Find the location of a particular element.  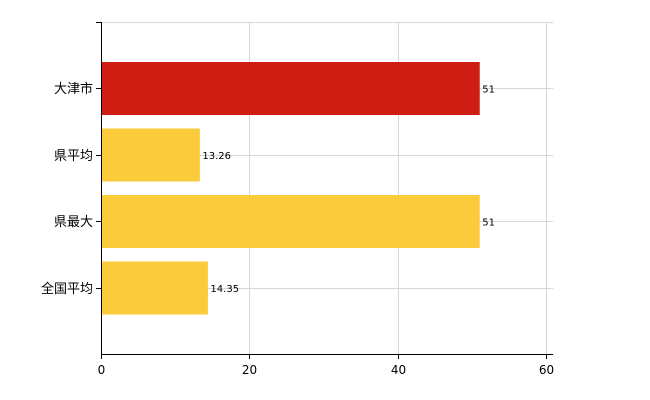

data-label: 13.26 is located at coordinates (216, 156).